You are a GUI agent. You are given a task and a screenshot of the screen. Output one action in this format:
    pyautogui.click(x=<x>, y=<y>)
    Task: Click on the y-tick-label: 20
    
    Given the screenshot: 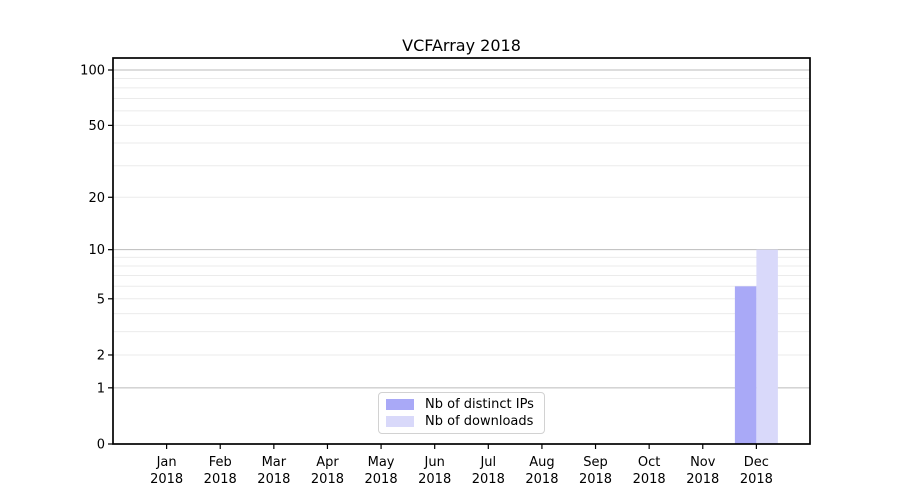 What is the action you would take?
    pyautogui.click(x=96, y=198)
    